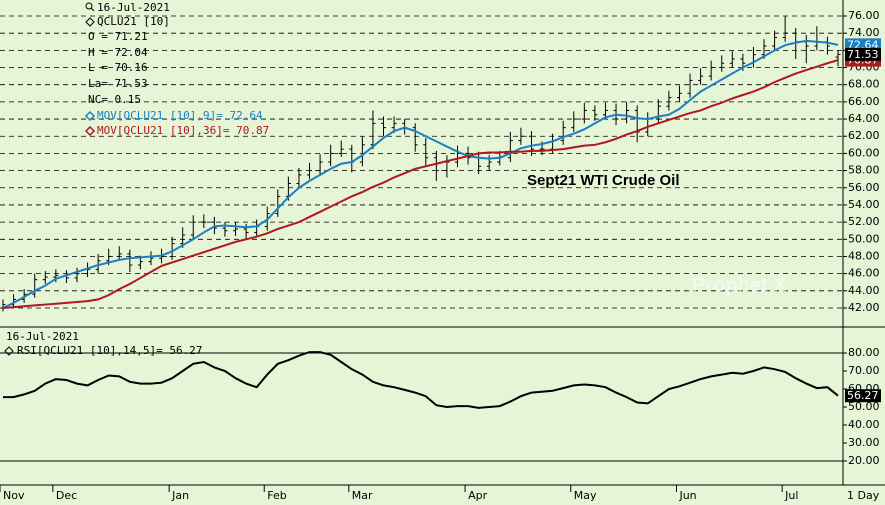  Describe the element at coordinates (585, 495) in the screenshot. I see `x-tick-label: May` at that location.